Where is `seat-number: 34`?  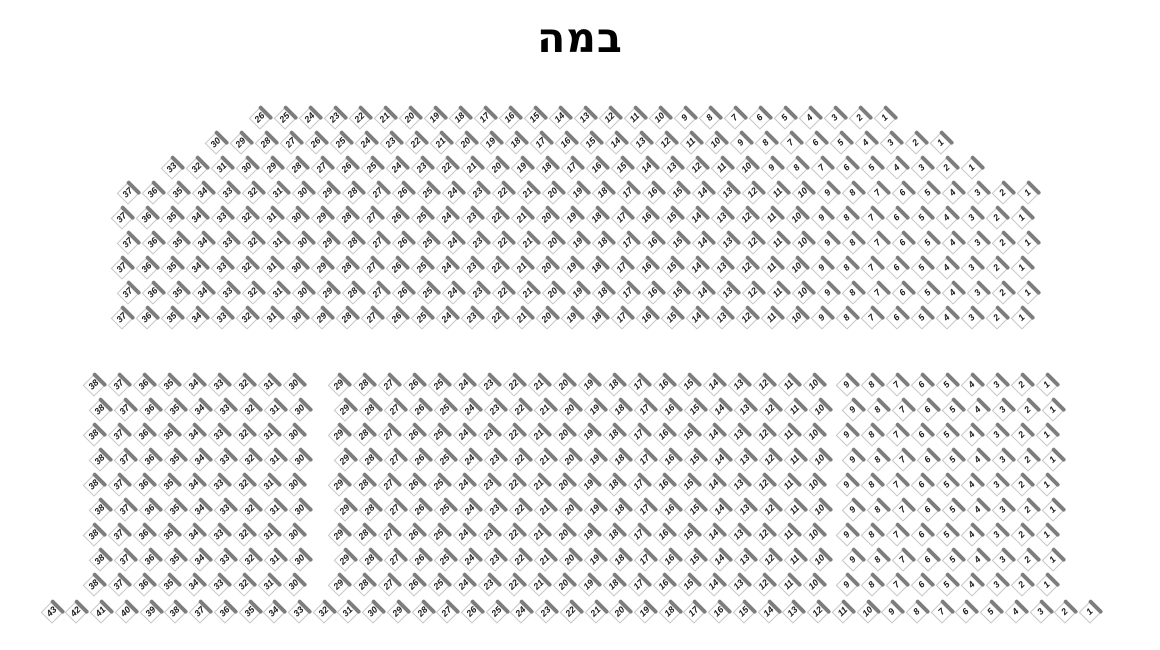
seat-number: 34 is located at coordinates (273, 611).